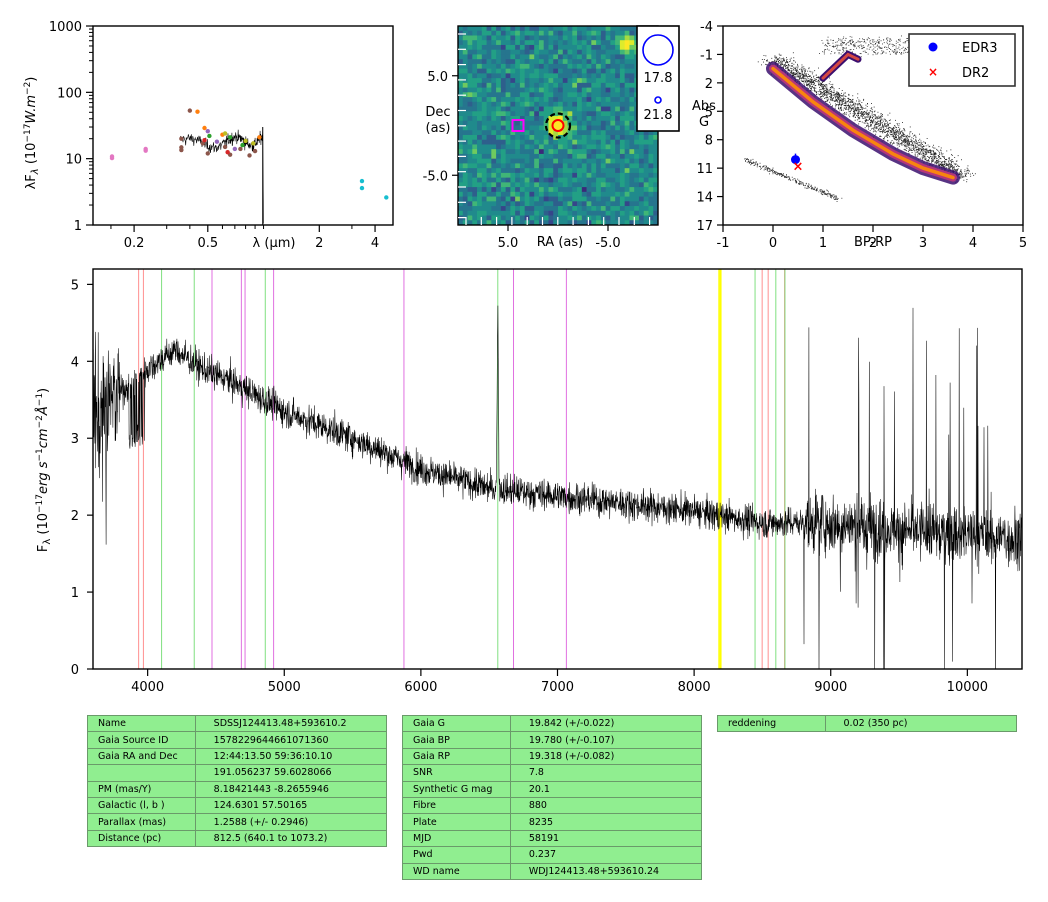 This screenshot has height=902, width=1048. I want to click on mag-legend-bright-label: 17.8, so click(658, 78).